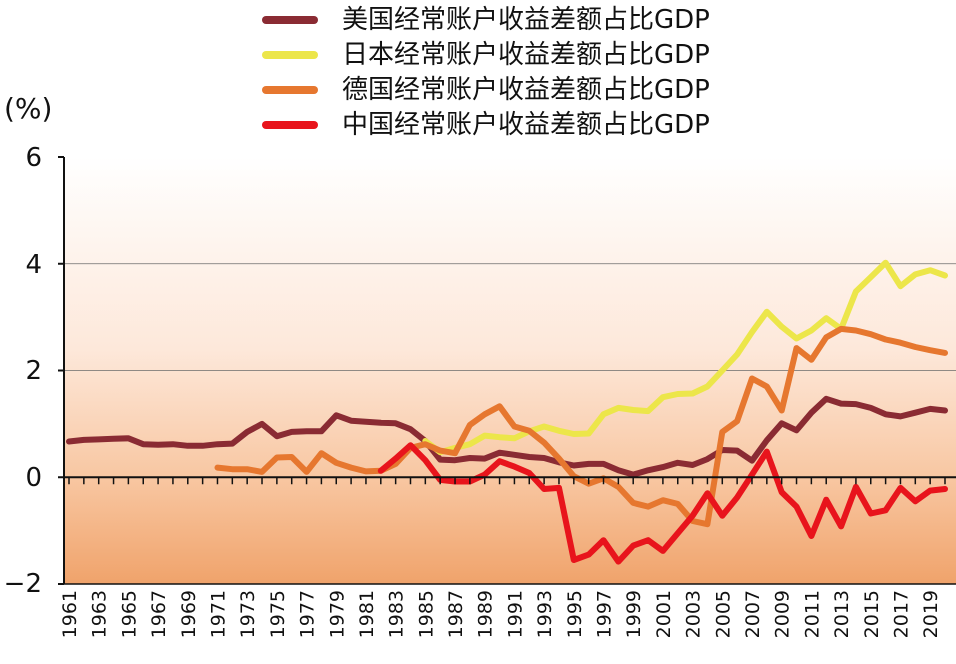  I want to click on x-tick-label: 1971, so click(219, 614).